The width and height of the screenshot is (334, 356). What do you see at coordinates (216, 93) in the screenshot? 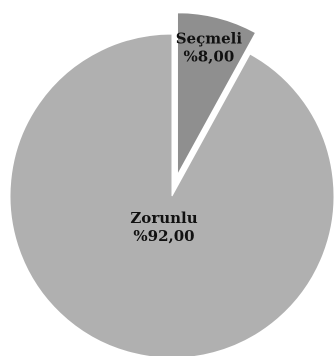
I see `pie-slice-se-meli` at bounding box center [216, 93].